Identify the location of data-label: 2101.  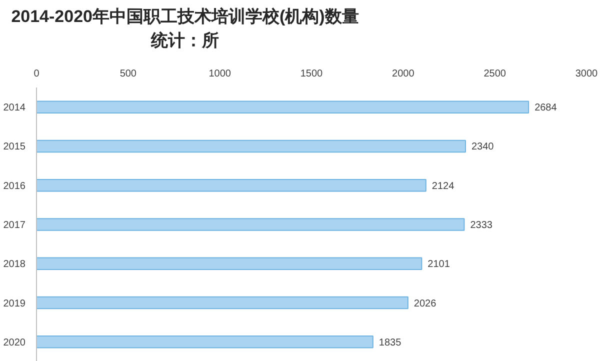
(439, 264).